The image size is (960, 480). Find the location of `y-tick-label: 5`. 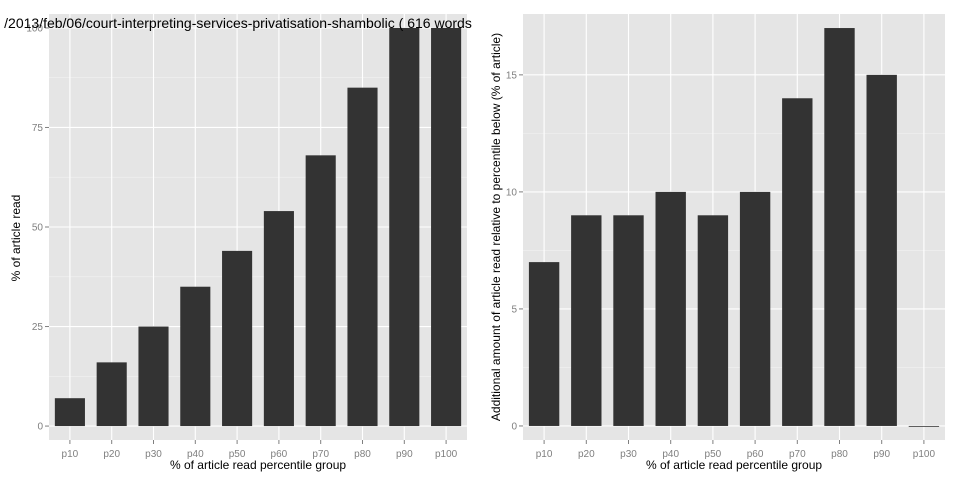

y-tick-label: 5 is located at coordinates (514, 309).